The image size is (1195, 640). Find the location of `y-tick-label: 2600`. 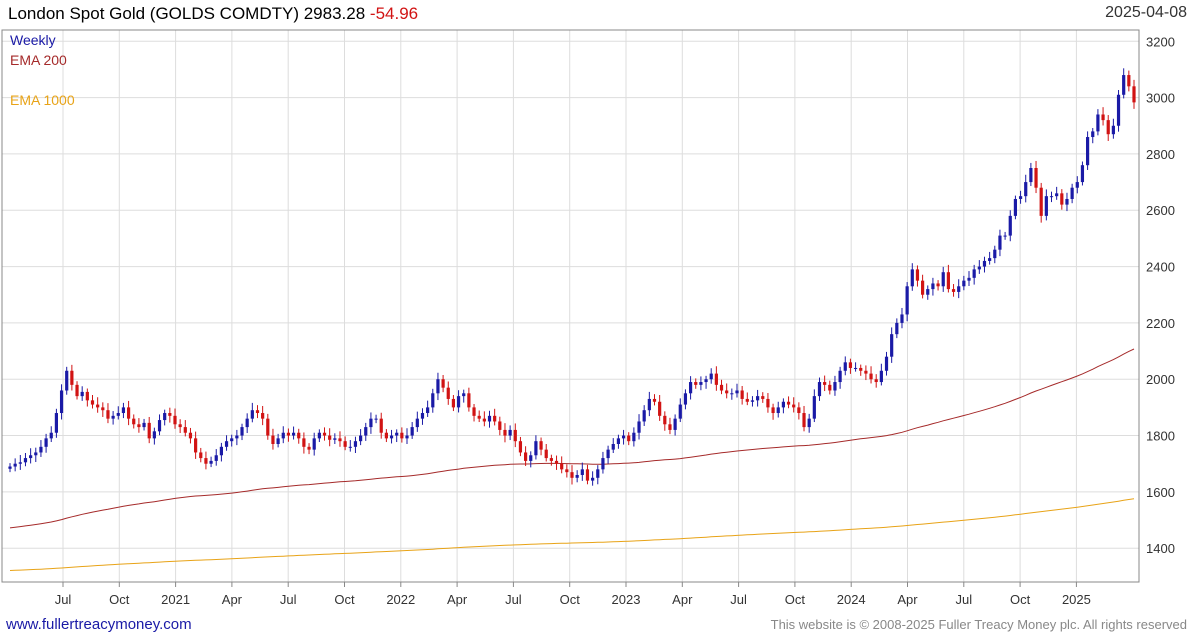

y-tick-label: 2600 is located at coordinates (1160, 210).